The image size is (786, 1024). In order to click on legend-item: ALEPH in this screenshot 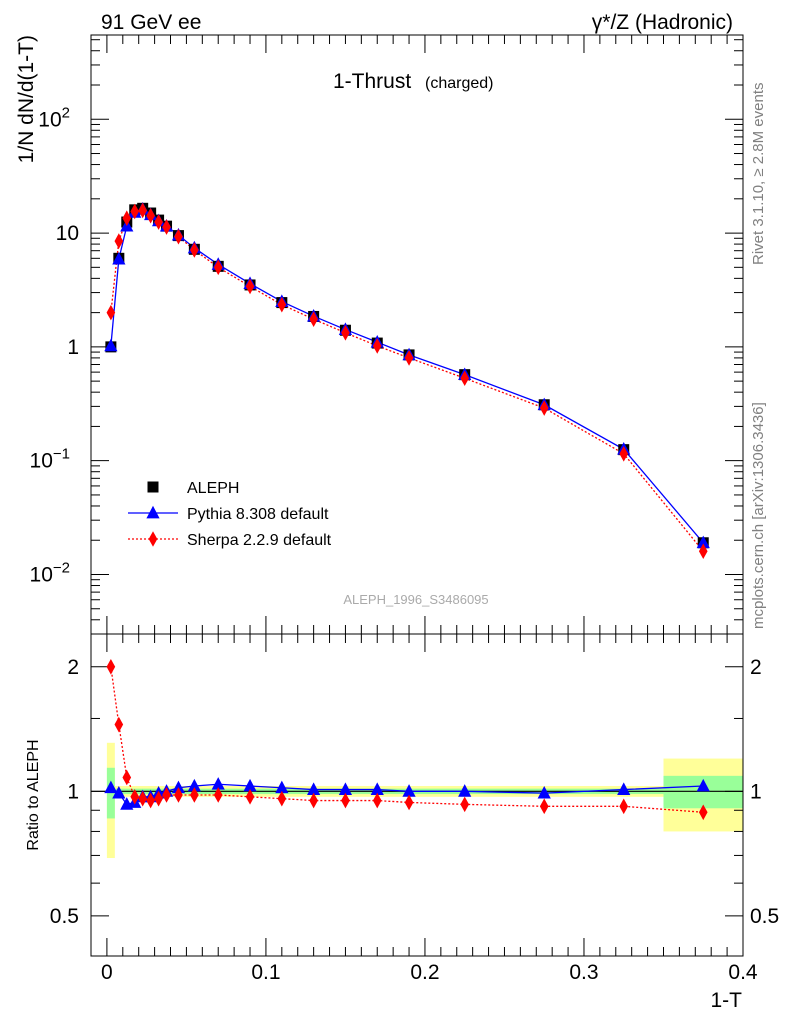, I will do `click(193, 488)`.